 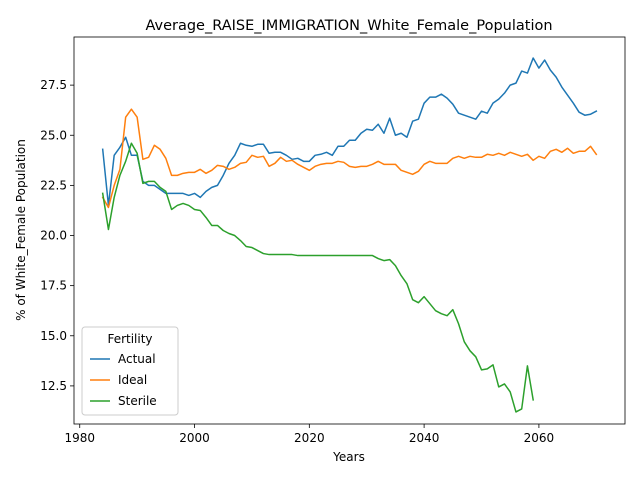 What do you see at coordinates (53, 286) in the screenshot?
I see `y-tick-label: 17.5` at bounding box center [53, 286].